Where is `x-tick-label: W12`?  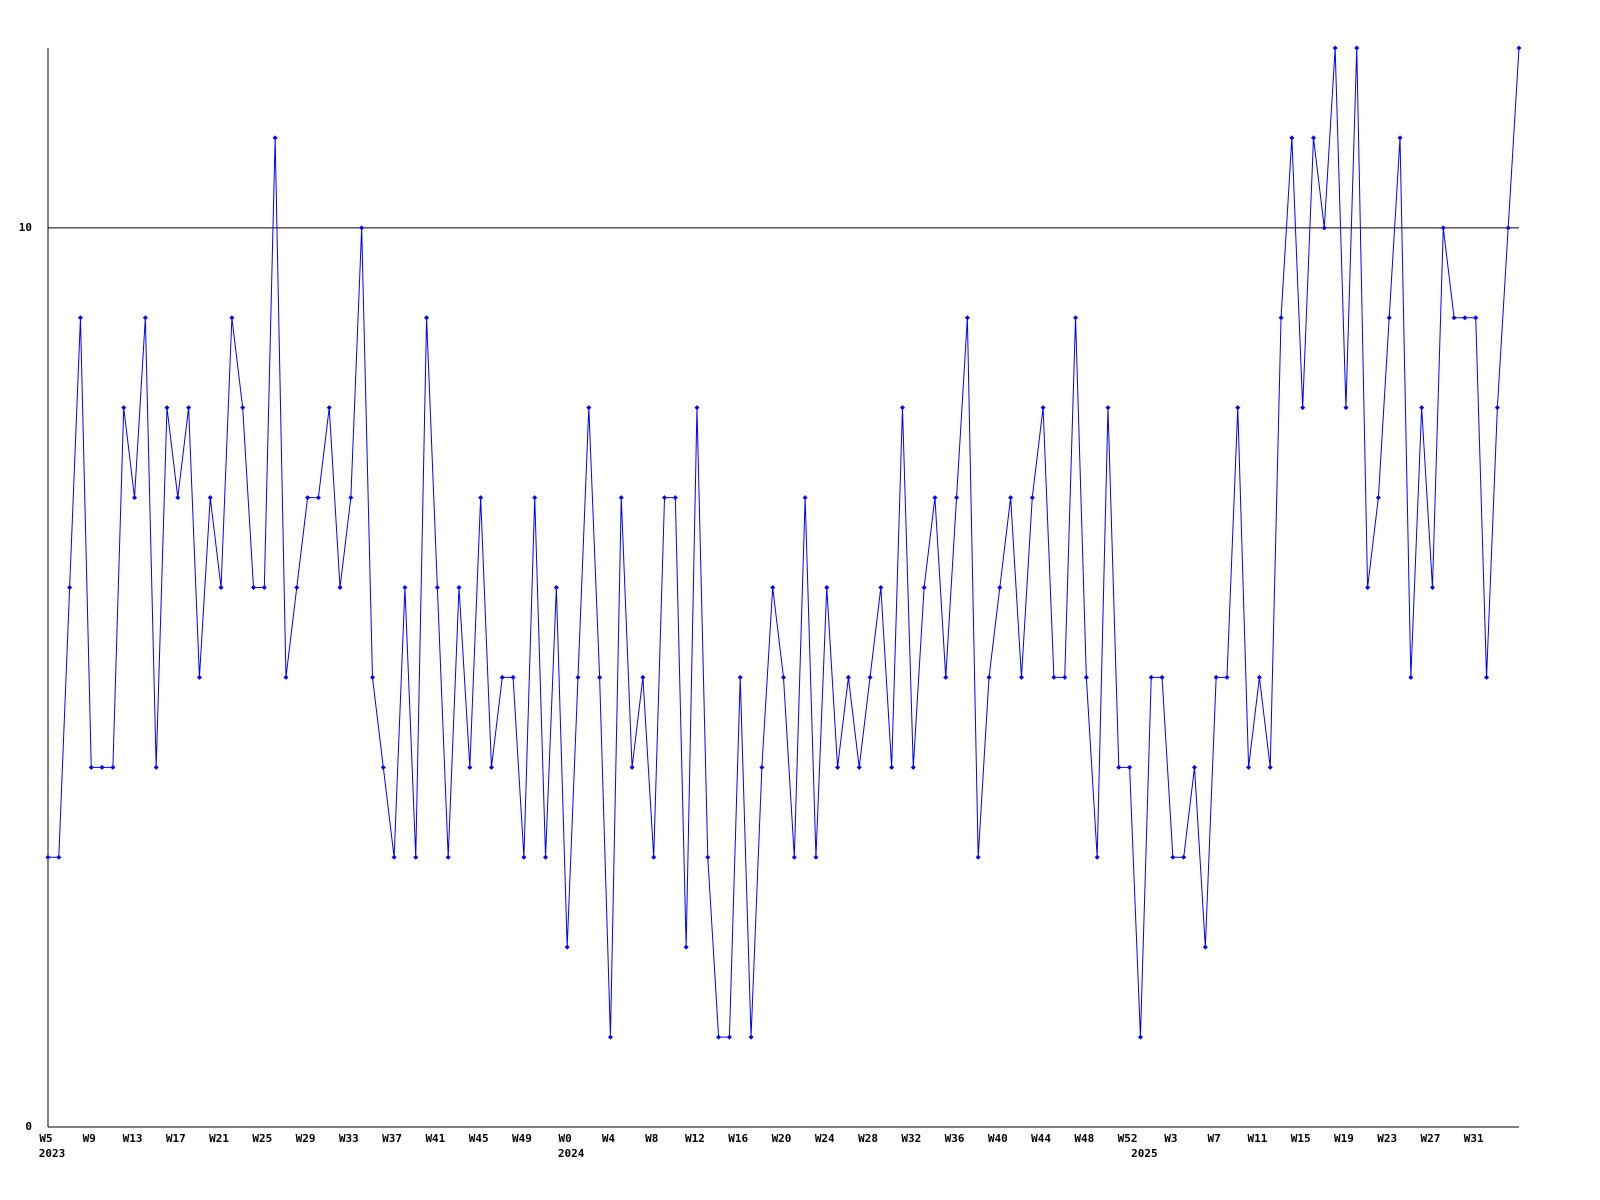
x-tick-label: W12 is located at coordinates (695, 1138).